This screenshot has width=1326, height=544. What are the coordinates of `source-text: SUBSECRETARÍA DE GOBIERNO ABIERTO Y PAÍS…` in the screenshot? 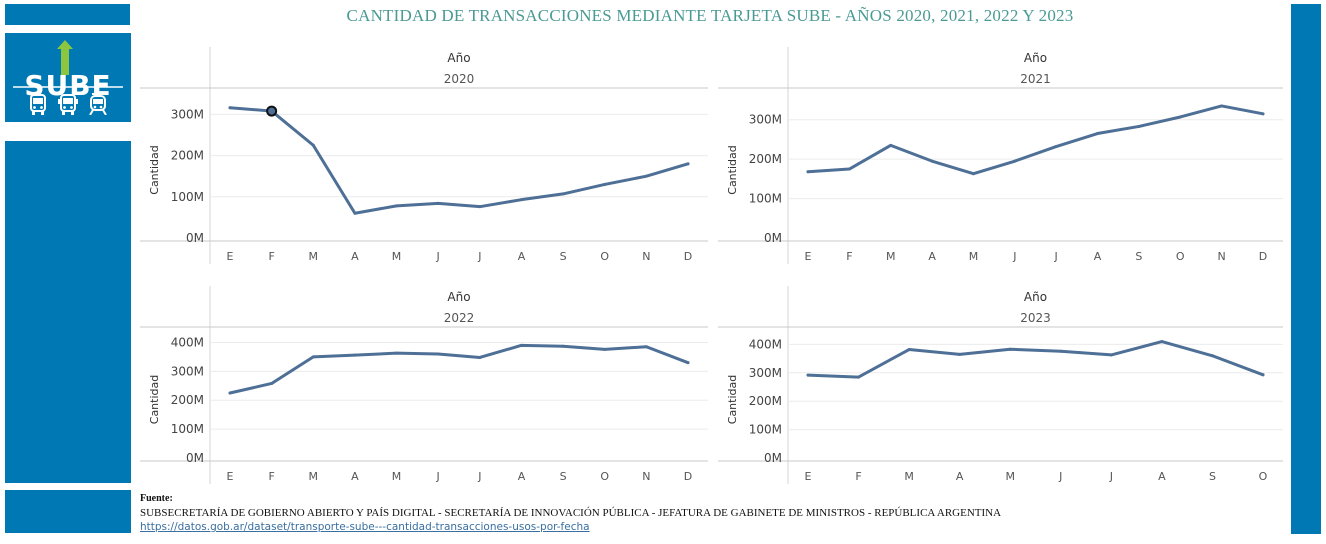 It's located at (571, 513).